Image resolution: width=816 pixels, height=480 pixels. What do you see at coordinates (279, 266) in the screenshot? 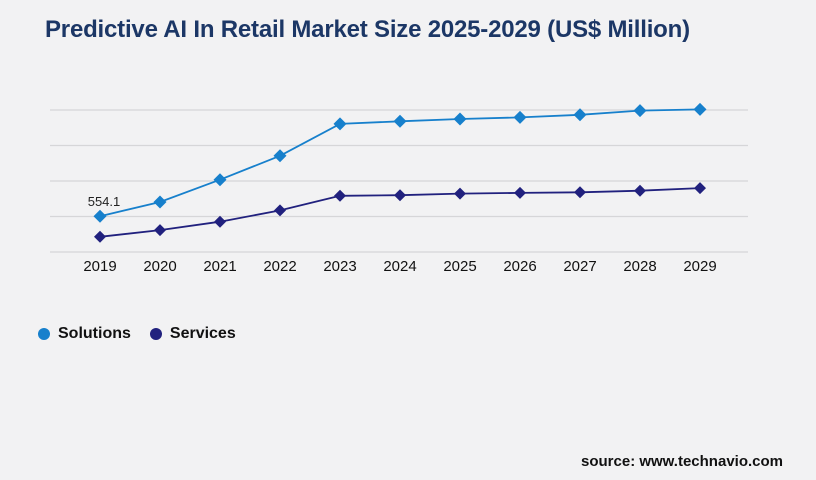
I see `x-axis-label: 2022` at bounding box center [279, 266].